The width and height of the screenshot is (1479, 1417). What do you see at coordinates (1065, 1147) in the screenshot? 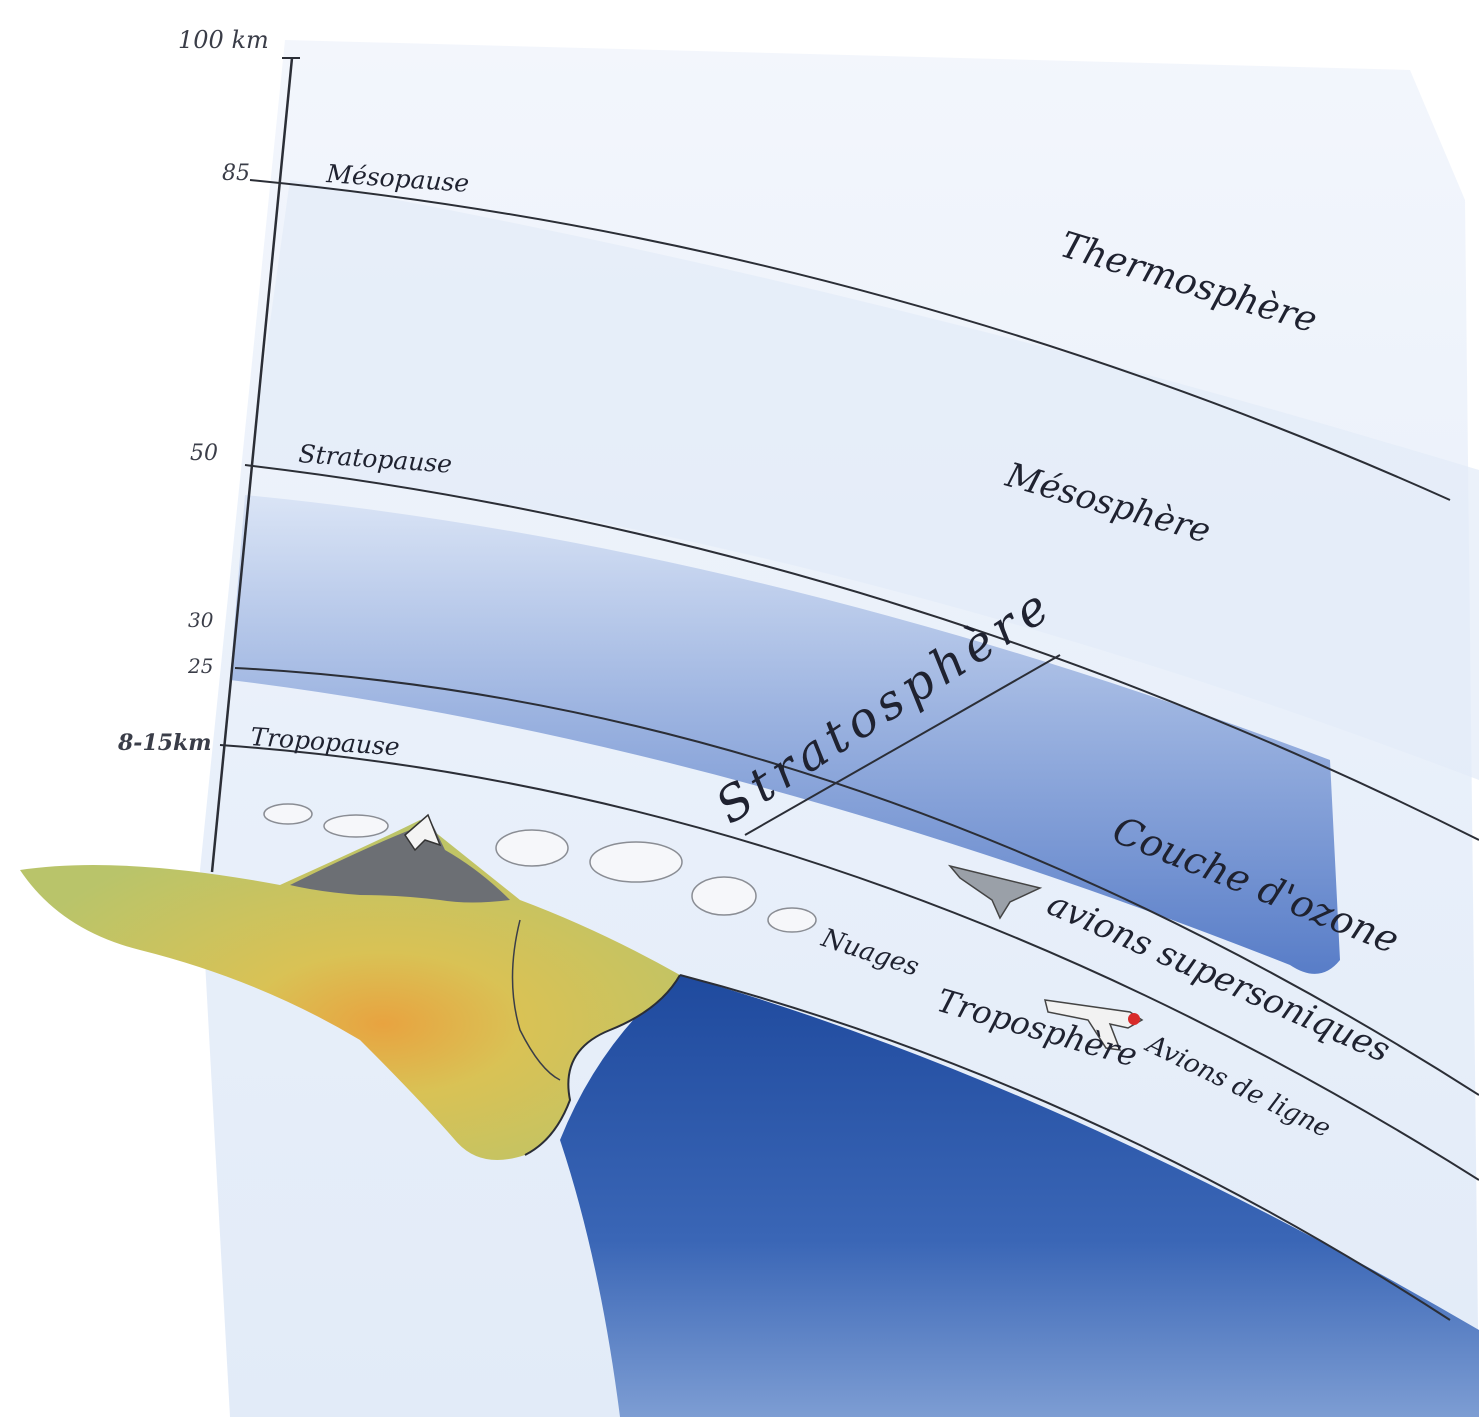
I see `surface-line` at bounding box center [1065, 1147].